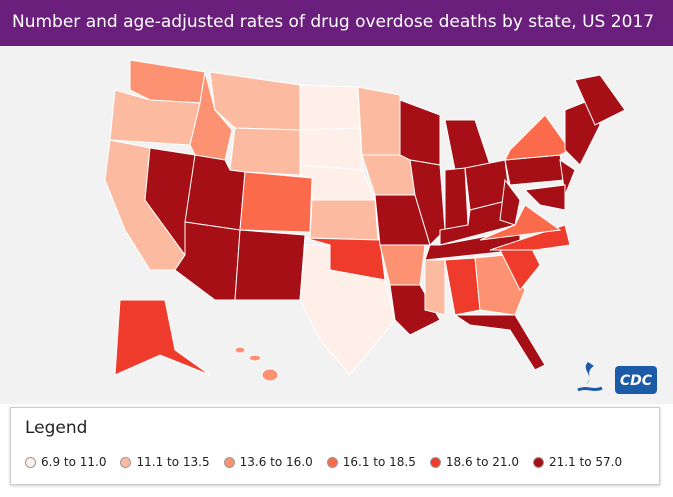  Describe the element at coordinates (276, 462) in the screenshot. I see `legend-label: 13.6 to 16.0` at that location.